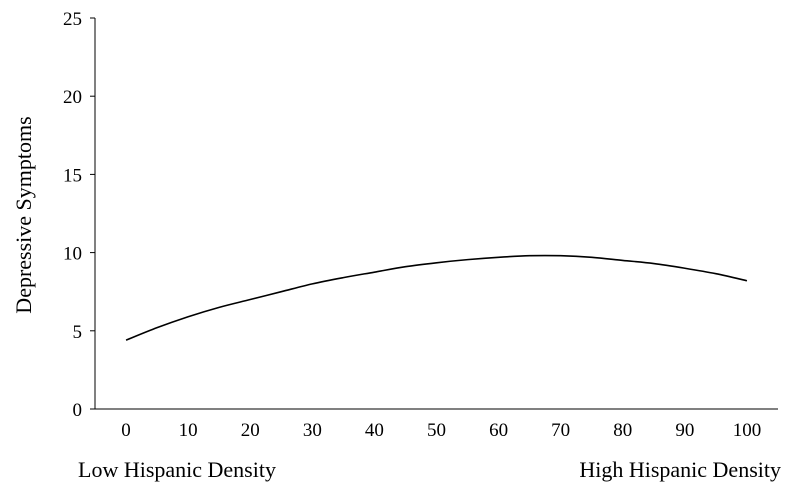 The width and height of the screenshot is (787, 491). What do you see at coordinates (72, 175) in the screenshot?
I see `y-tick-label: 15` at bounding box center [72, 175].